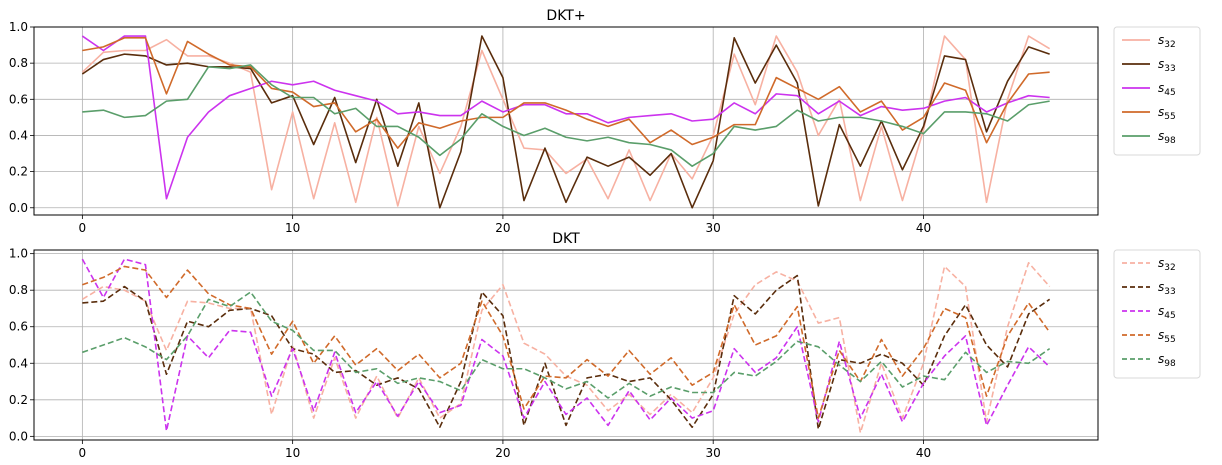  Describe the element at coordinates (565, 16) in the screenshot. I see `chart-title: DKT+` at that location.